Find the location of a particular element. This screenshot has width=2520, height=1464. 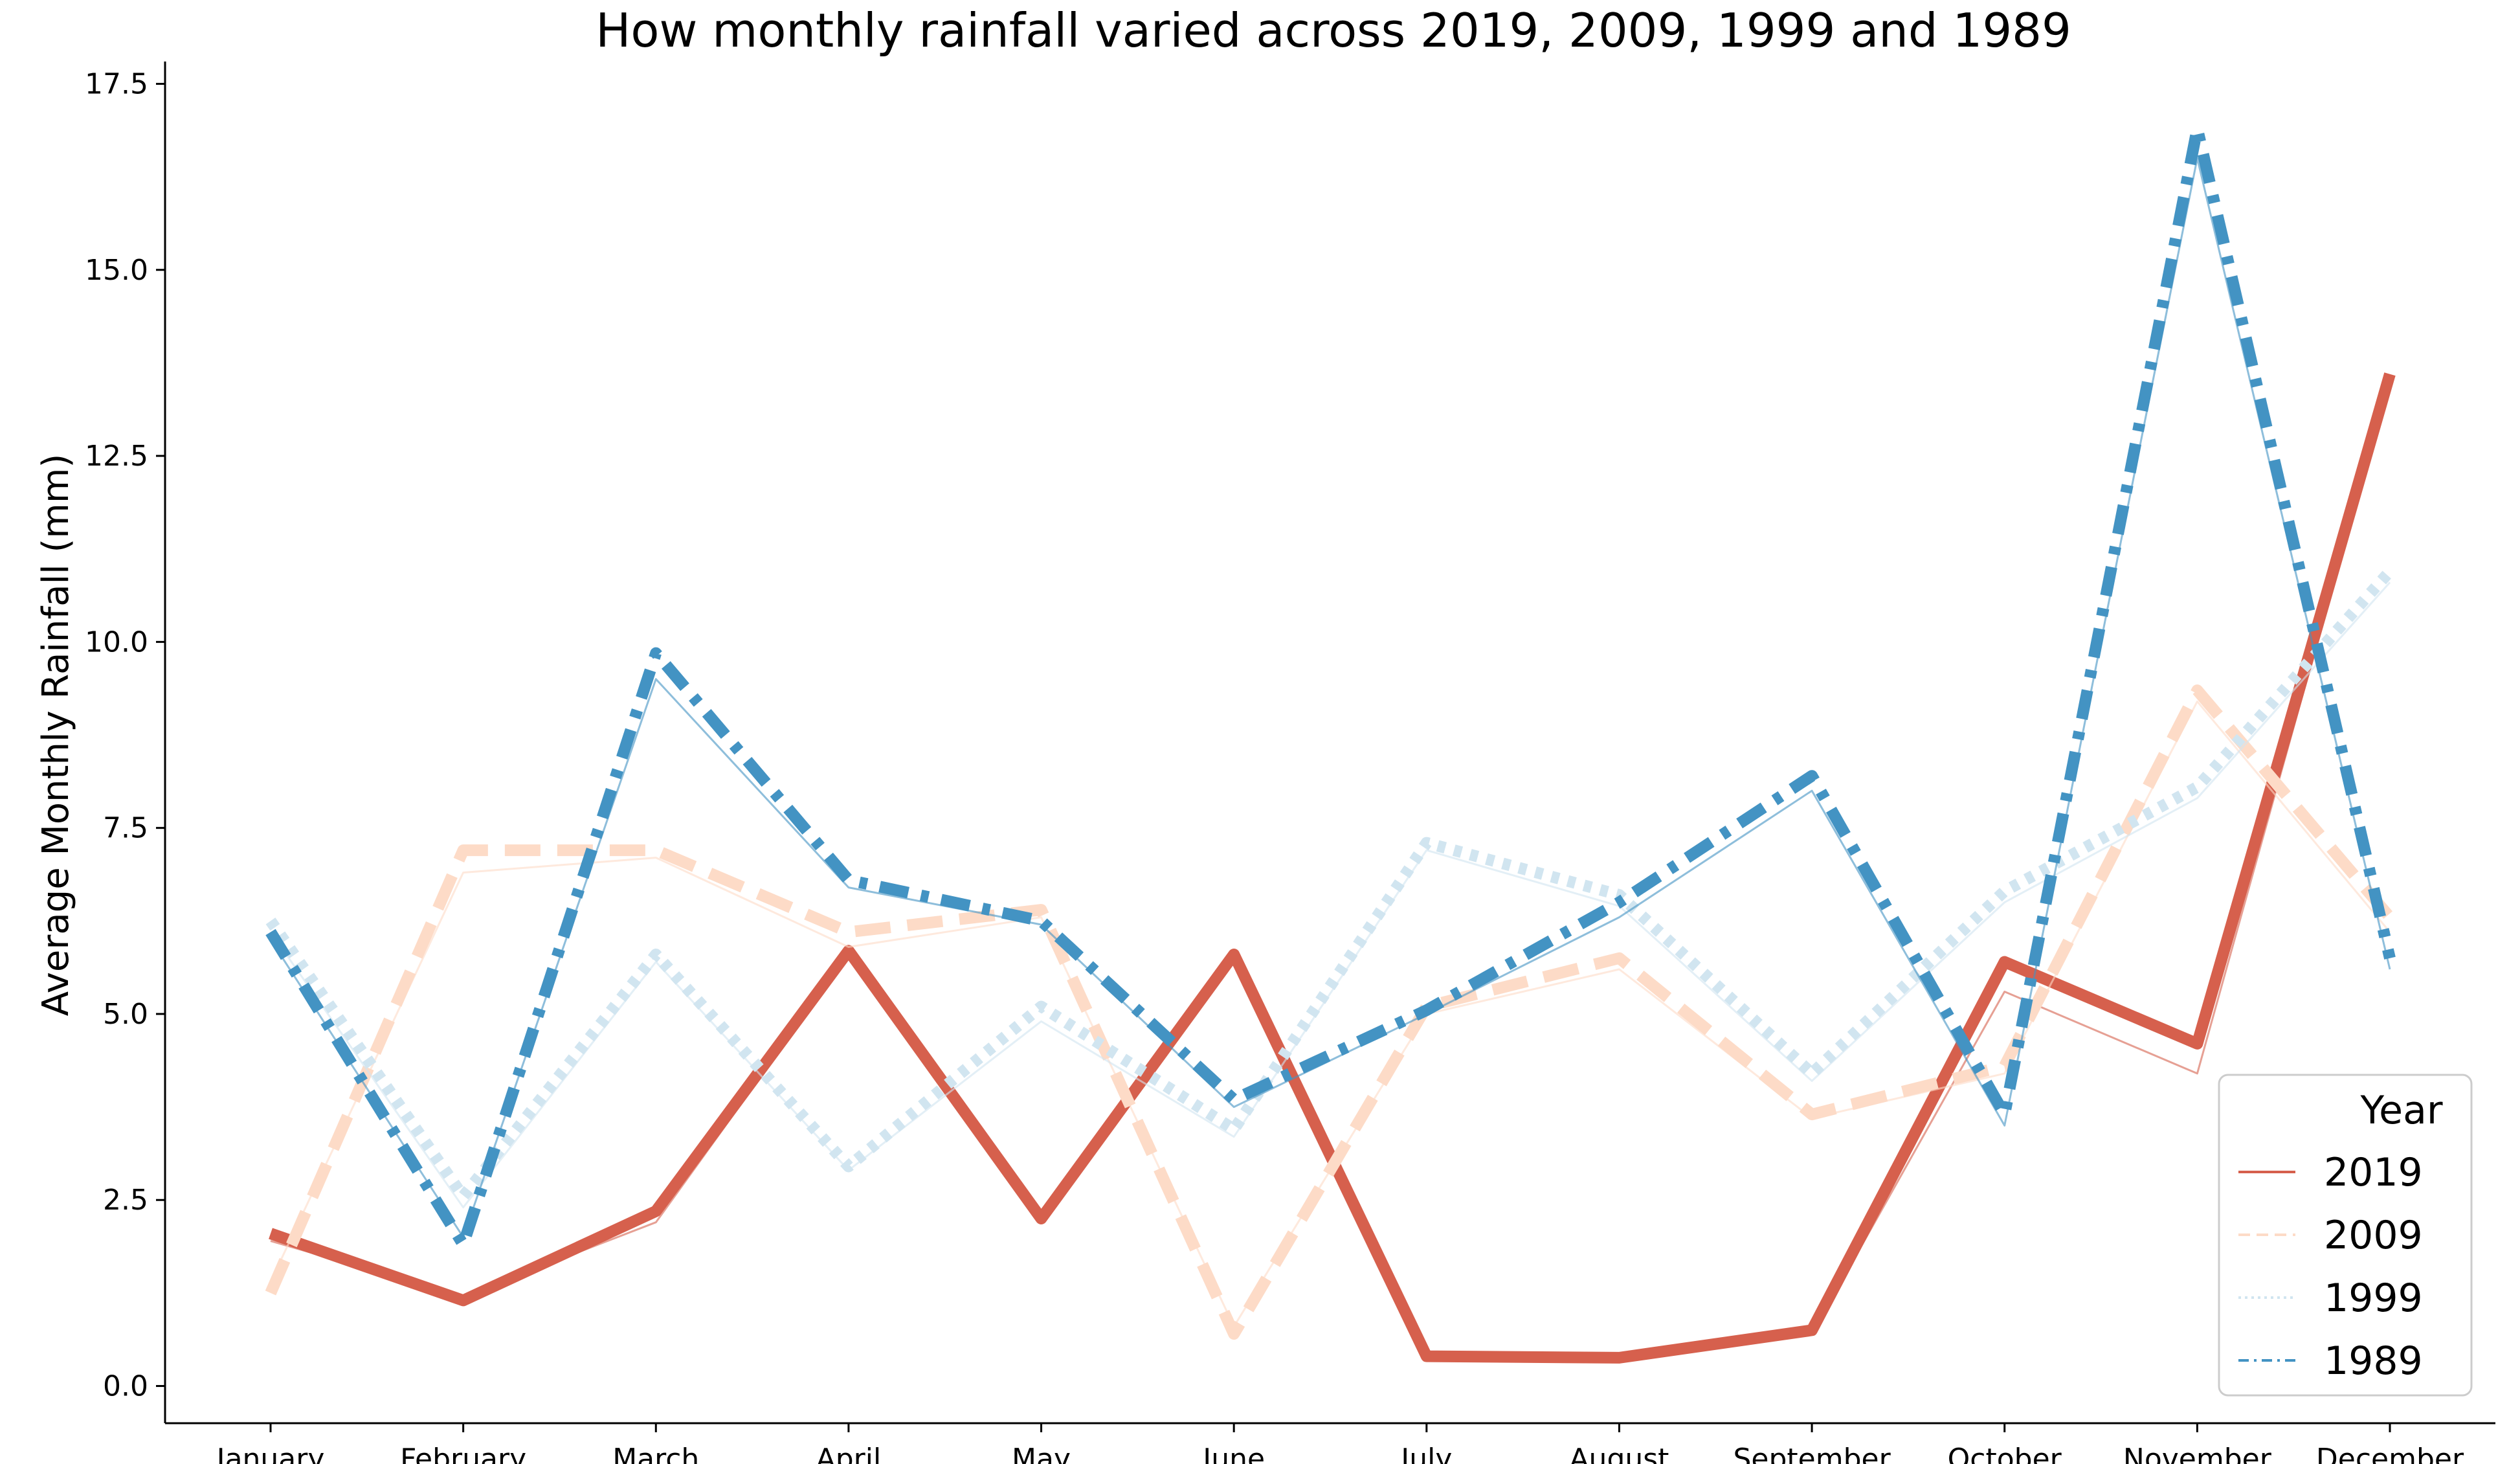

y-tick-label: 10.0 is located at coordinates (116, 642).